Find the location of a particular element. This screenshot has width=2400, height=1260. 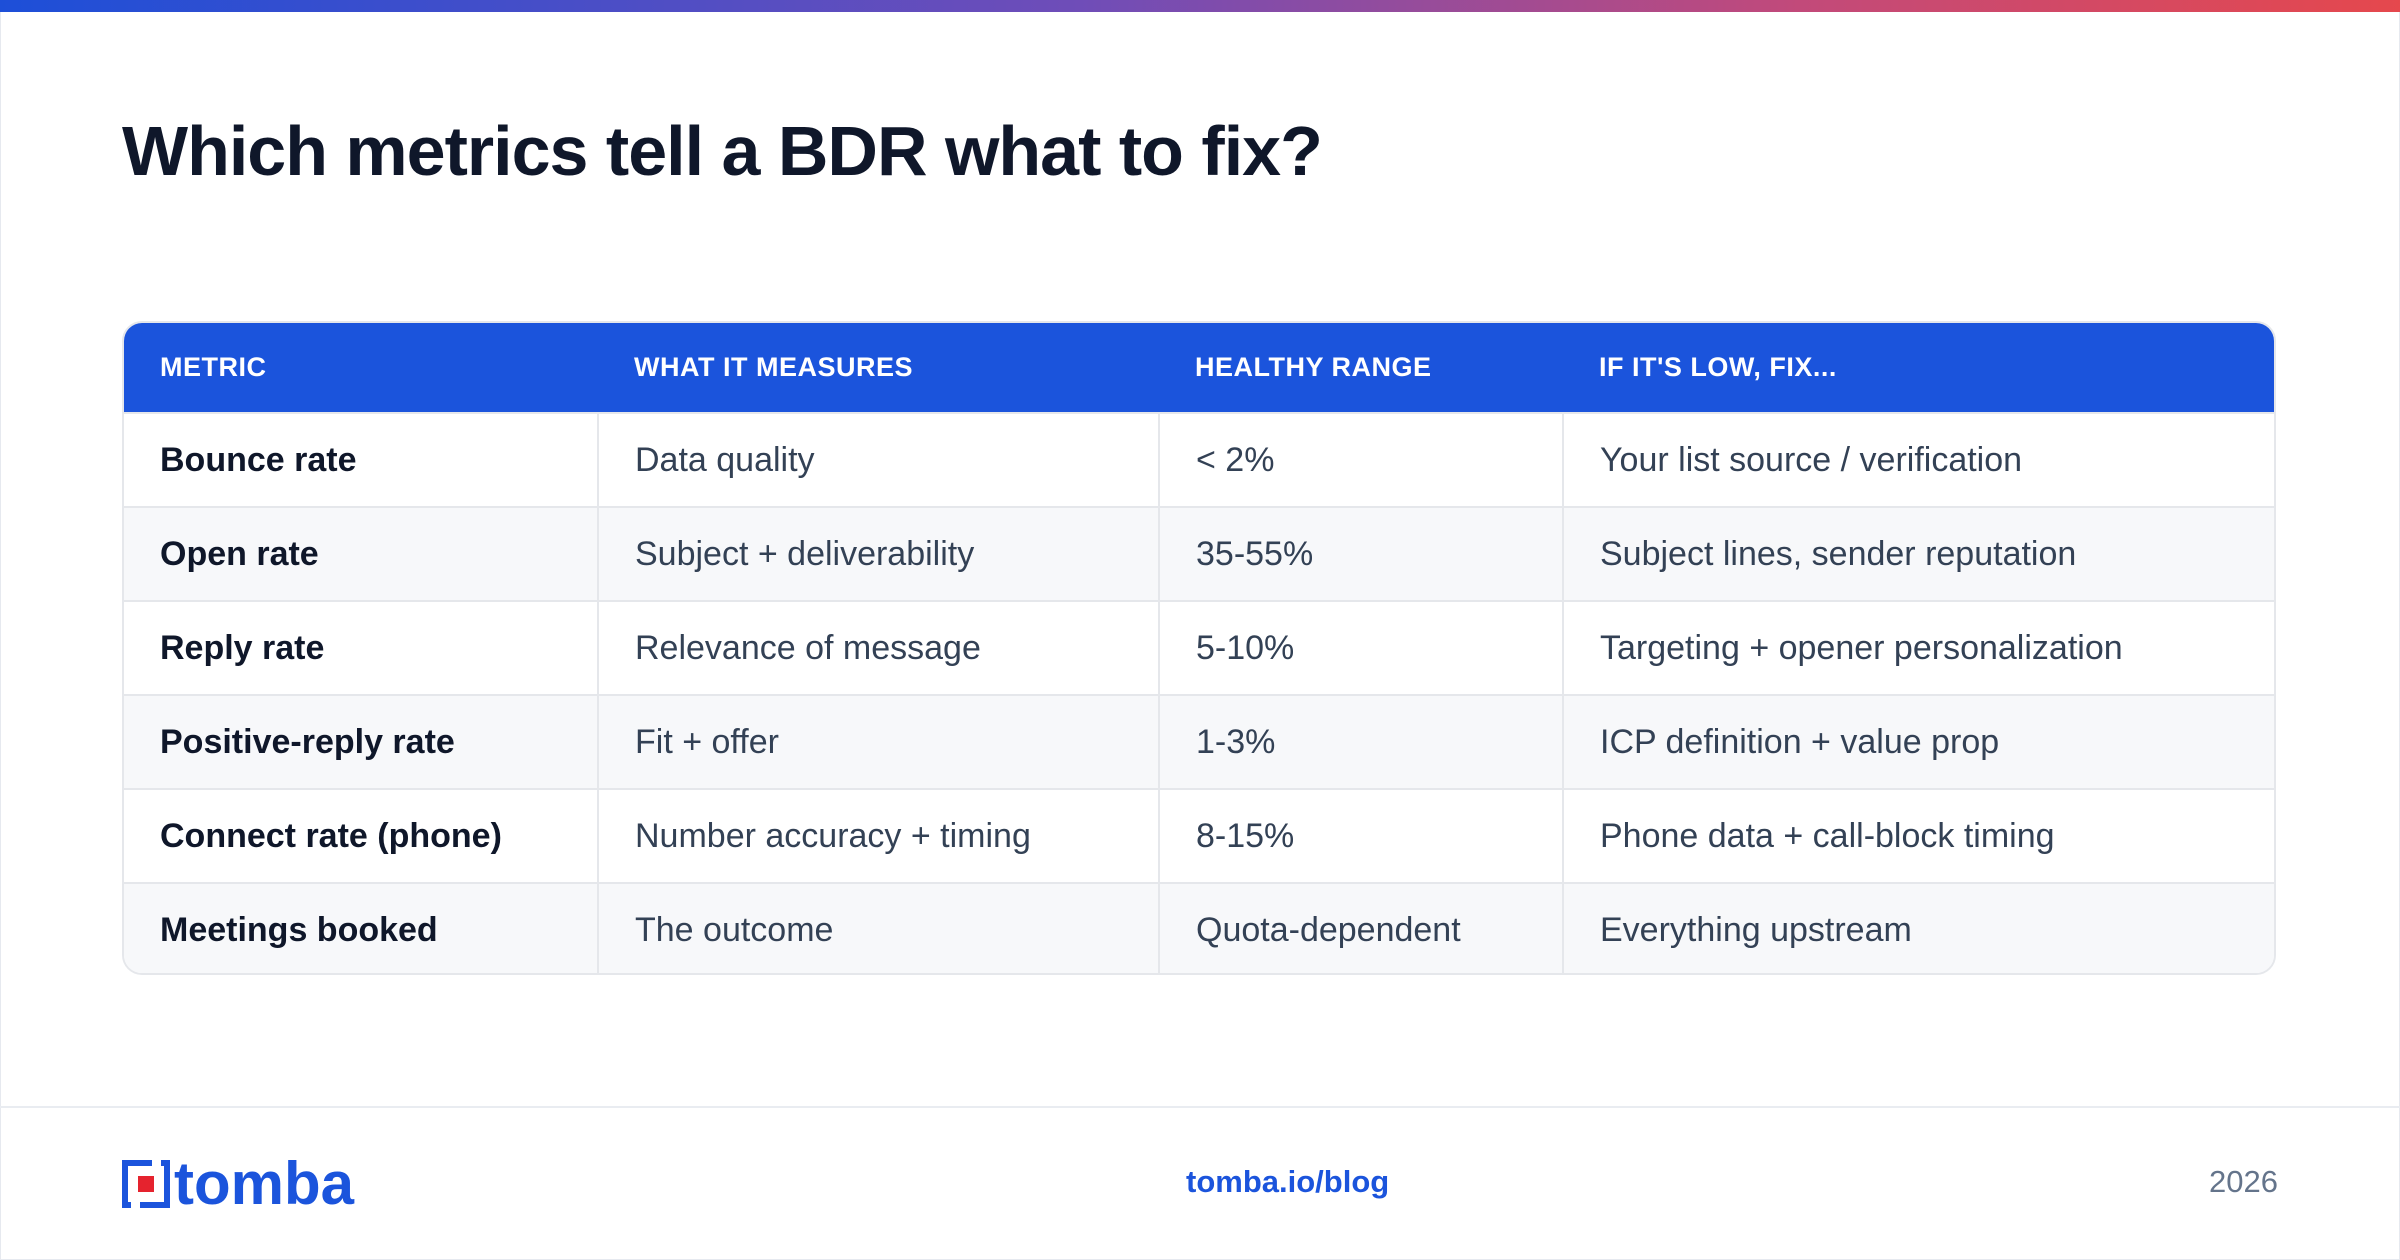

fix-cell: Subject lines, sender reputation is located at coordinates (1918, 553).